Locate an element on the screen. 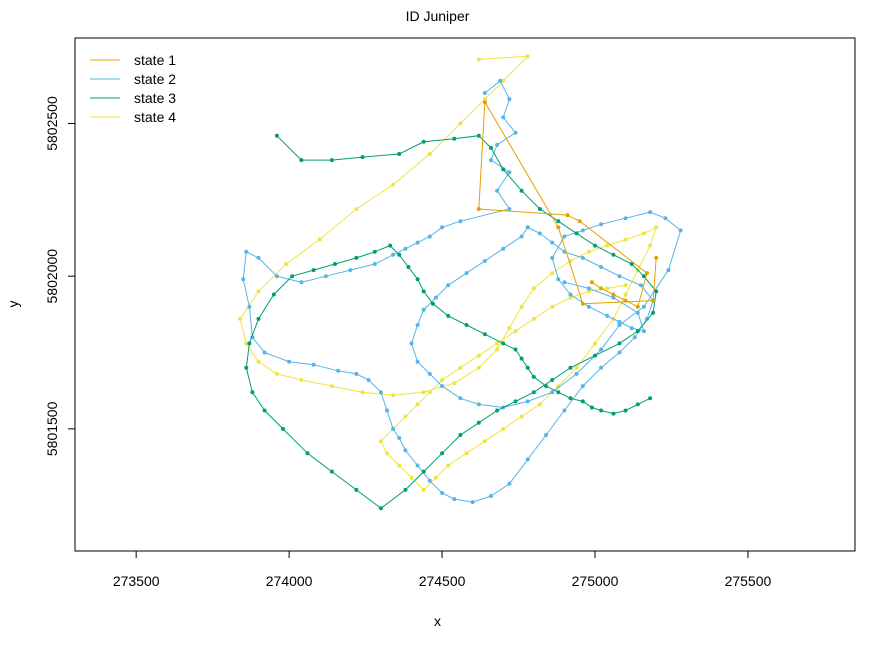 The height and width of the screenshot is (650, 875). x-axis: 273500 274000 274500 275000 275500 is located at coordinates (442, 570).